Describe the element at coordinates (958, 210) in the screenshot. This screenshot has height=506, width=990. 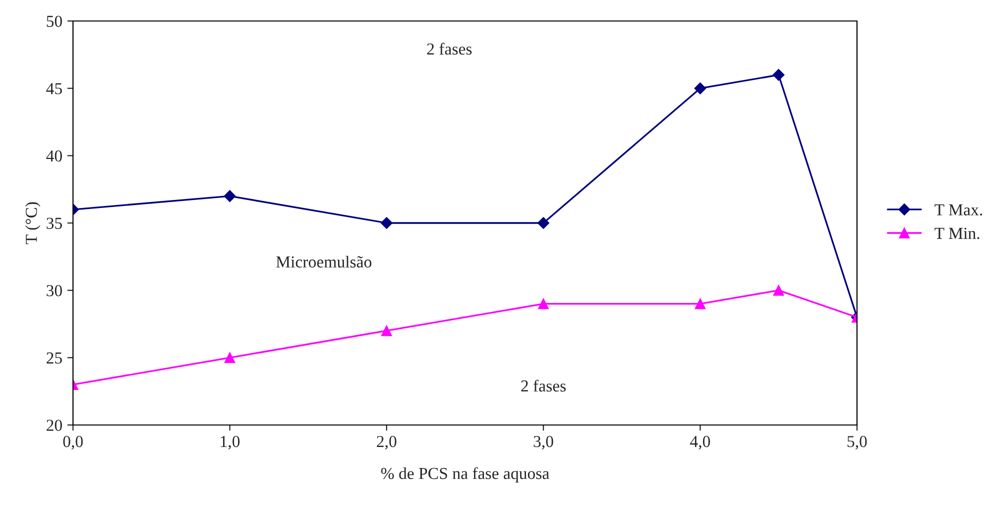
I see `legend-label: T Max.` at that location.